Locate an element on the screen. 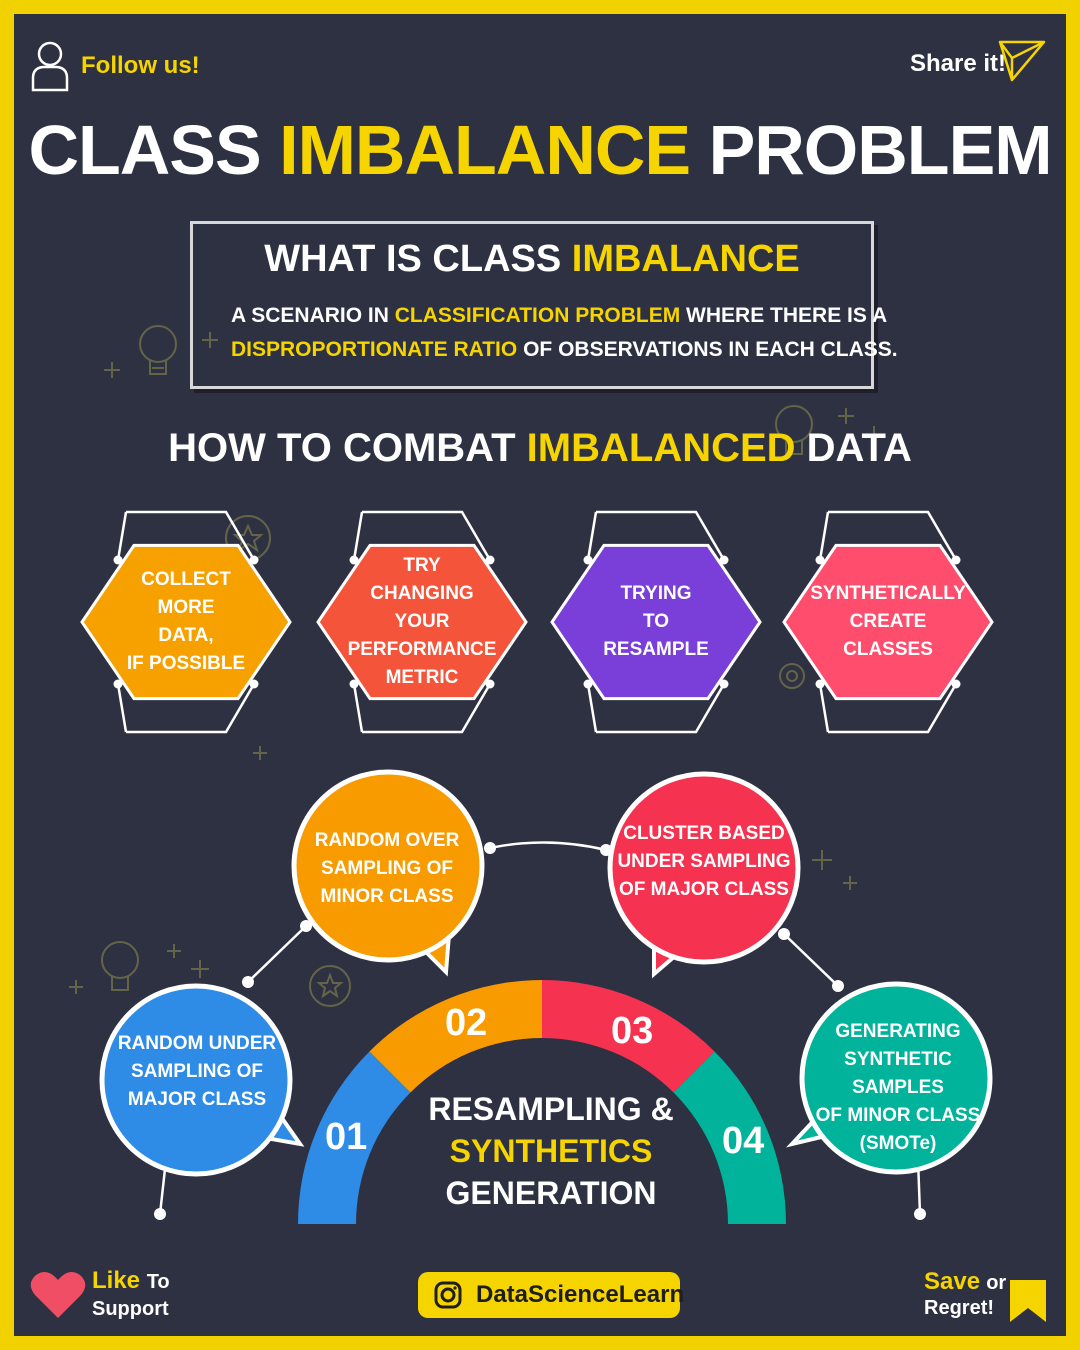  title-part-2: IMBALANCE is located at coordinates (485, 150).